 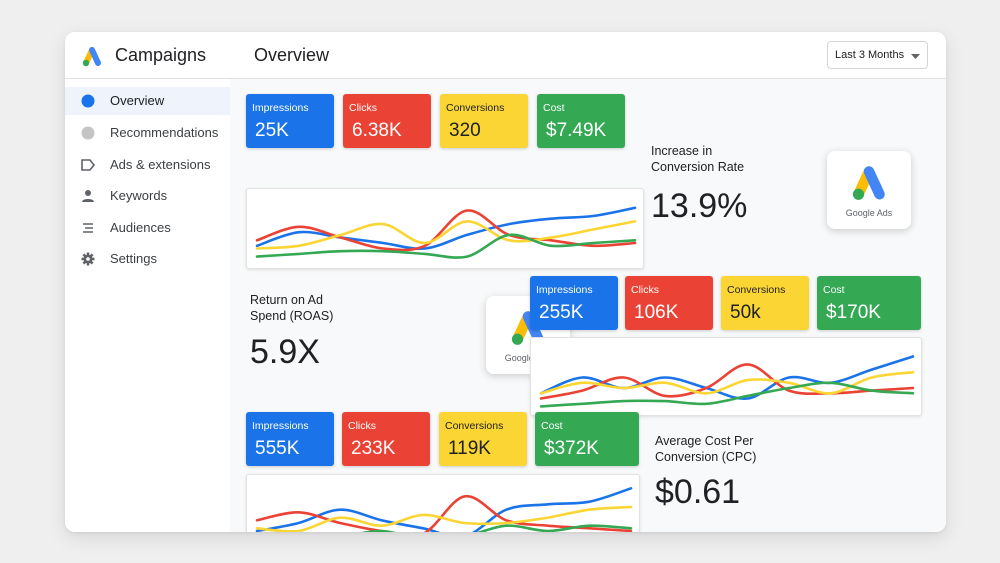 I want to click on gear-icon, so click(x=88, y=259).